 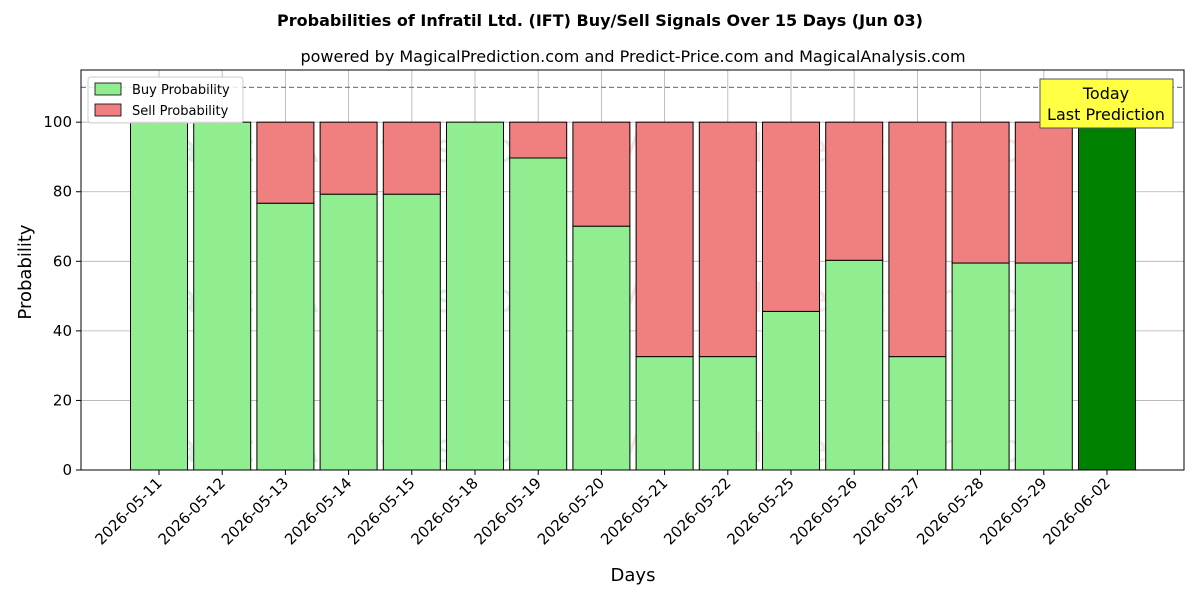 What do you see at coordinates (950, 511) in the screenshot?
I see `x-tick-label: 2026-05-28` at bounding box center [950, 511].